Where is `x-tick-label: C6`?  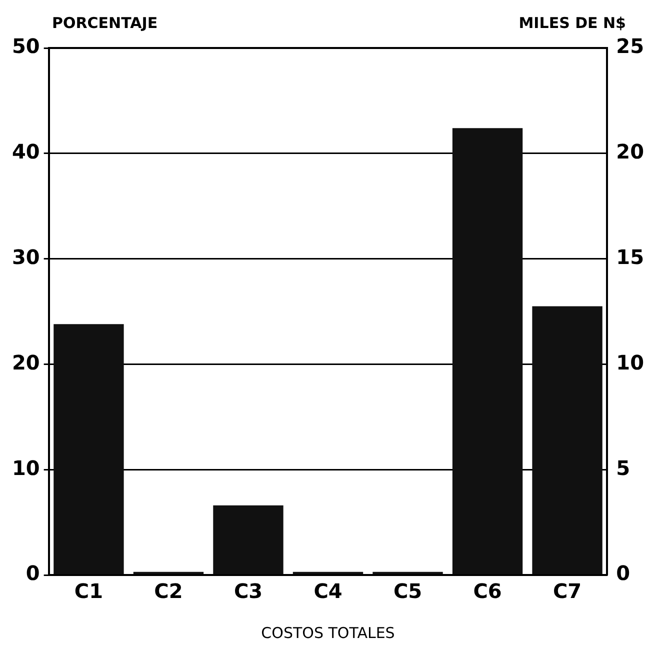 x-tick-label: C6 is located at coordinates (487, 591).